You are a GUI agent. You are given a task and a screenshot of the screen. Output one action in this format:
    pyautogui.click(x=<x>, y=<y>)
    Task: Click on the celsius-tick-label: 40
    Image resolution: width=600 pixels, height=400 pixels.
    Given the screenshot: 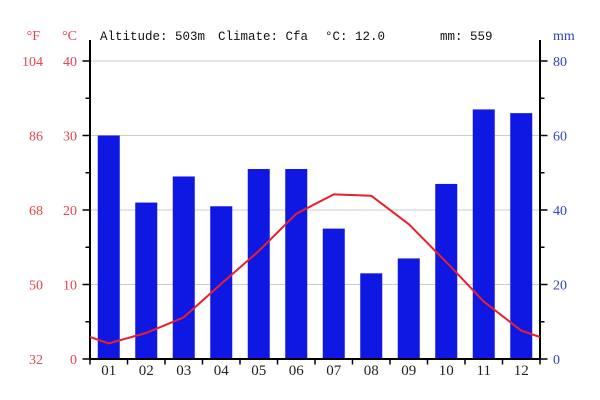 What is the action you would take?
    pyautogui.click(x=70, y=62)
    